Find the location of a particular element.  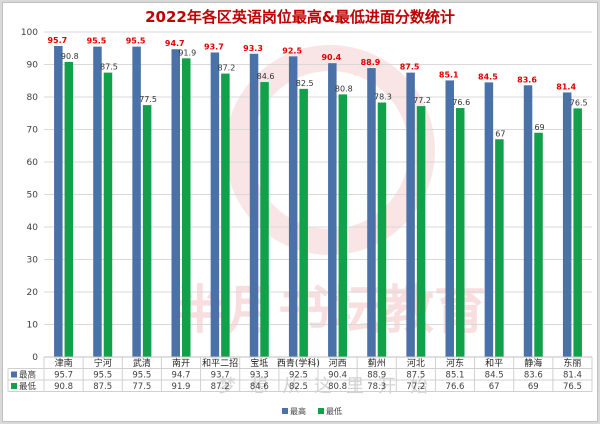

category-label: 宁河 is located at coordinates (103, 363).